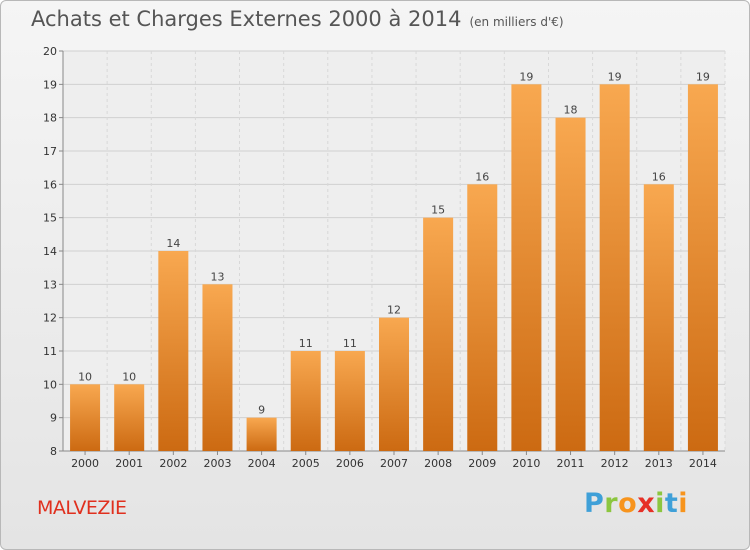 Image resolution: width=750 pixels, height=550 pixels. What do you see at coordinates (217, 463) in the screenshot?
I see `x-tick-label: 2003` at bounding box center [217, 463].